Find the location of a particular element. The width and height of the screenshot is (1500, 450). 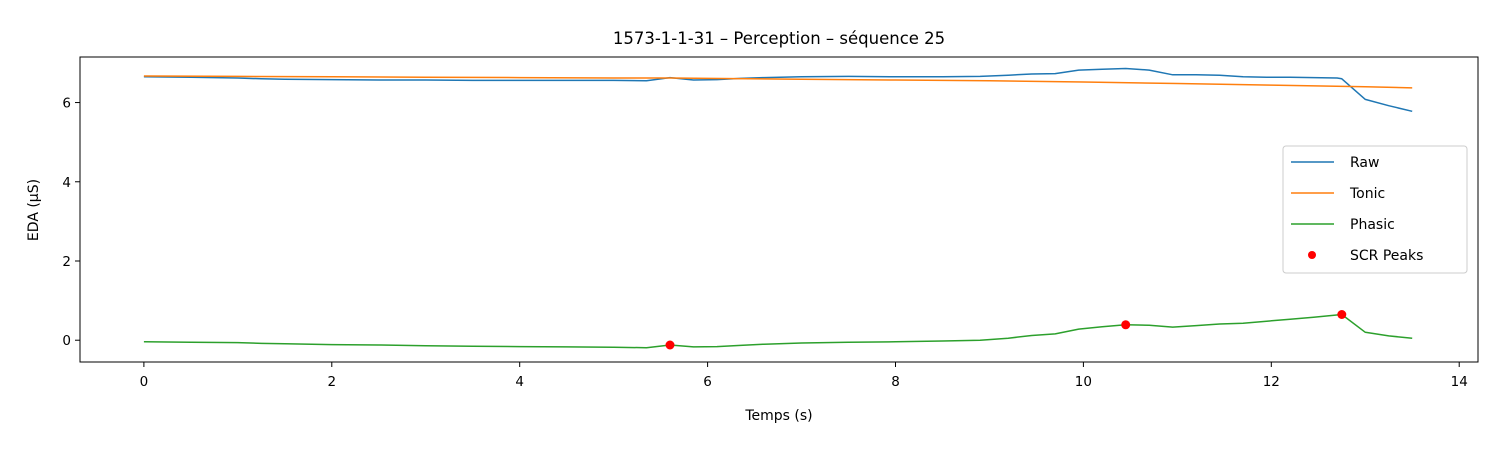

x-tick-label: 6 is located at coordinates (707, 382).